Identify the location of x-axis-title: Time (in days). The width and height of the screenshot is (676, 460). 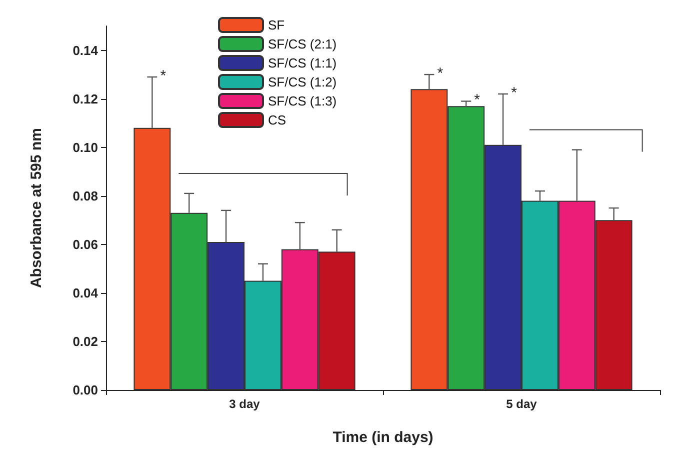
(383, 437).